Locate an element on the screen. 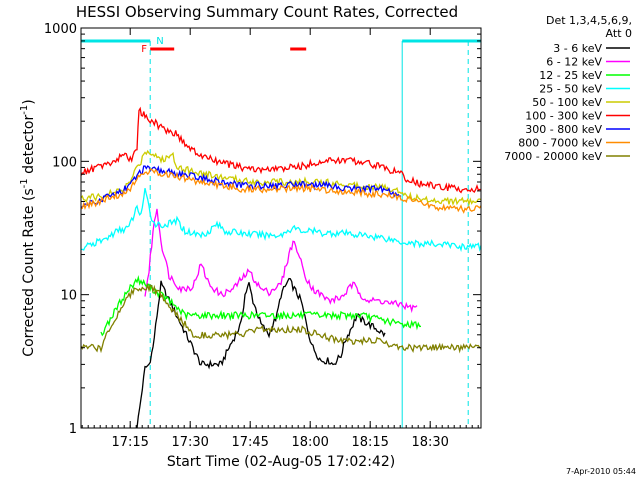 The height and width of the screenshot is (480, 640). legend-header-2: Att 0 is located at coordinates (619, 33).